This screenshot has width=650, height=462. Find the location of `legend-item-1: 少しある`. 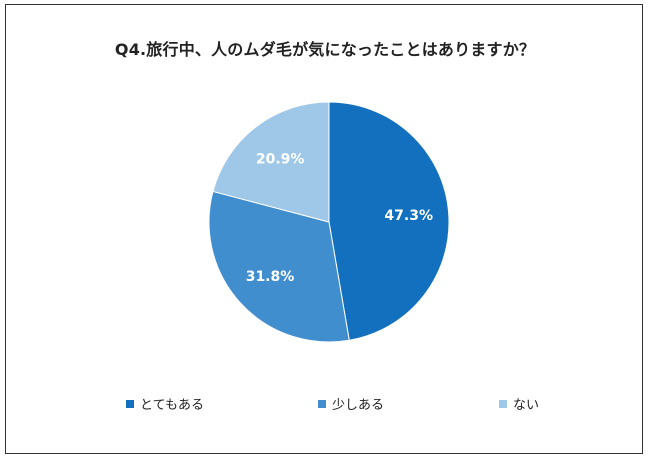

legend-item-1: 少しある is located at coordinates (351, 403).